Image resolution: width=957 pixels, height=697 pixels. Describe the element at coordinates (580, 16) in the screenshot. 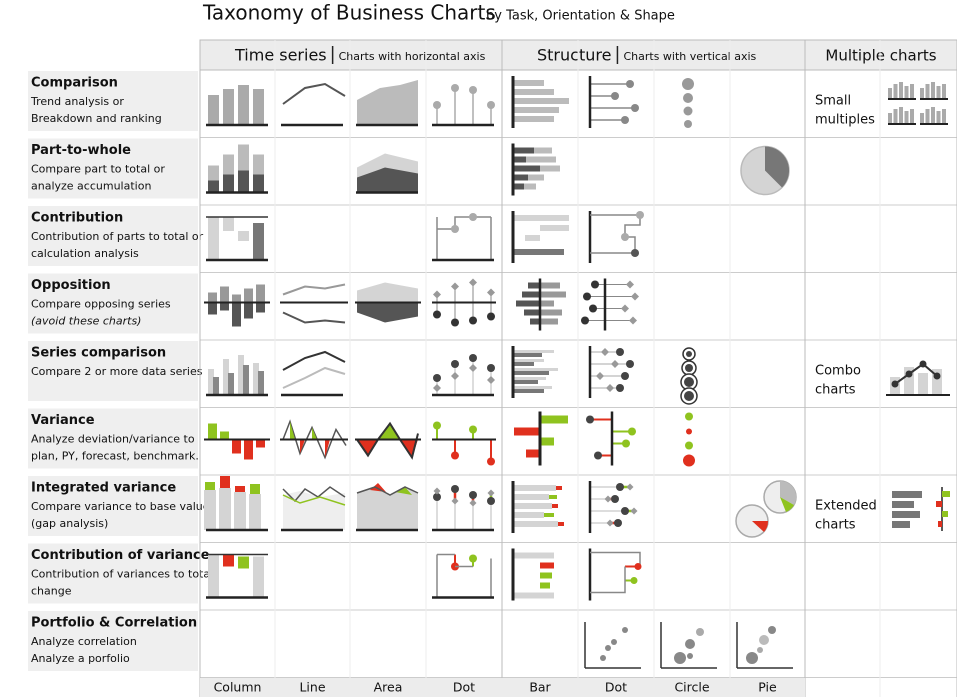

I see `subtitle: by Task, Orientation & Shape` at that location.